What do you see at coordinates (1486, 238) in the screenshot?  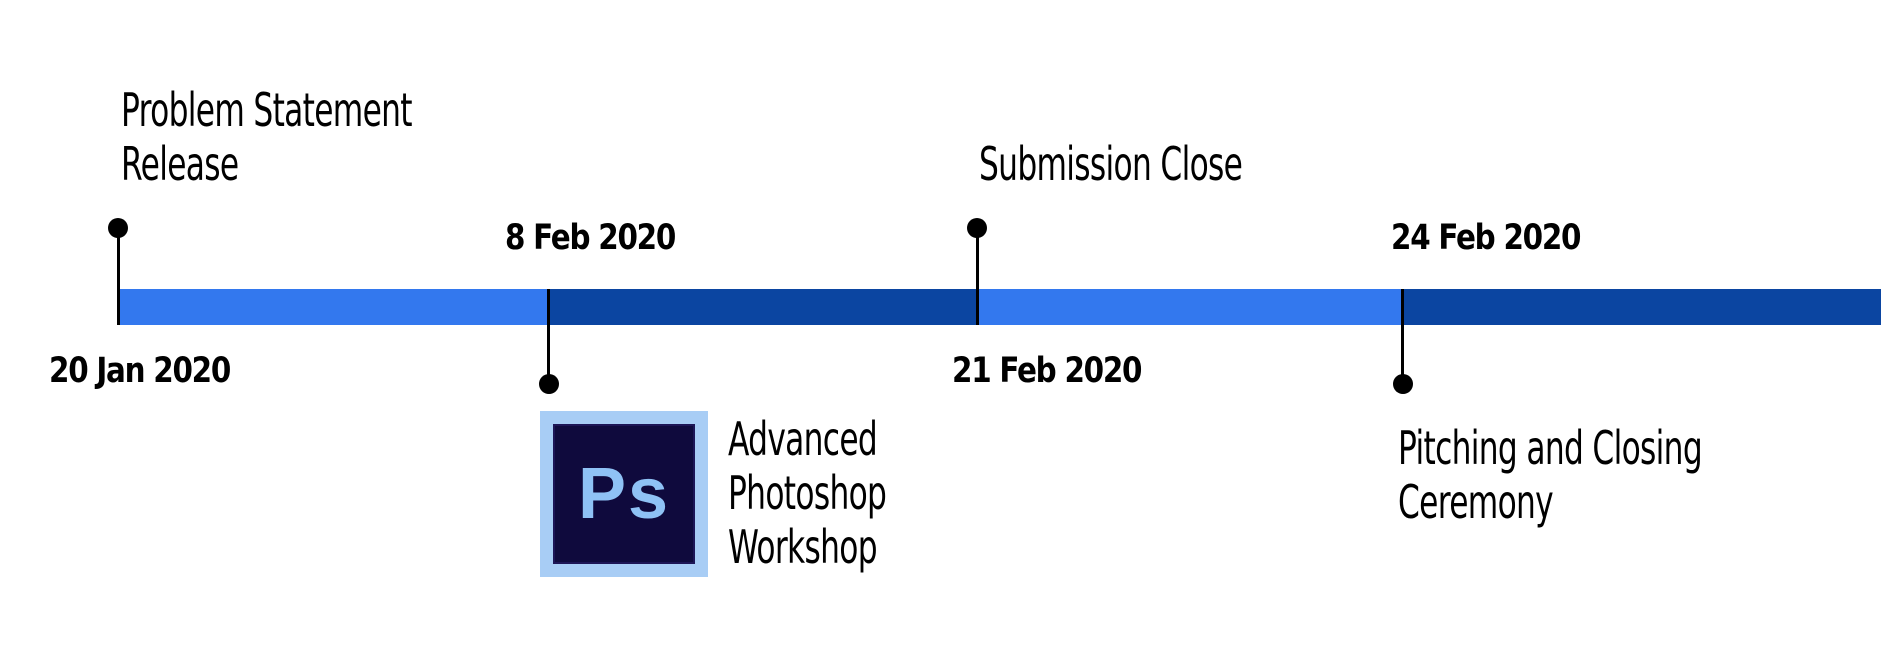 I see `milestone-date-24-feb-2020: 24 Feb 2020` at bounding box center [1486, 238].